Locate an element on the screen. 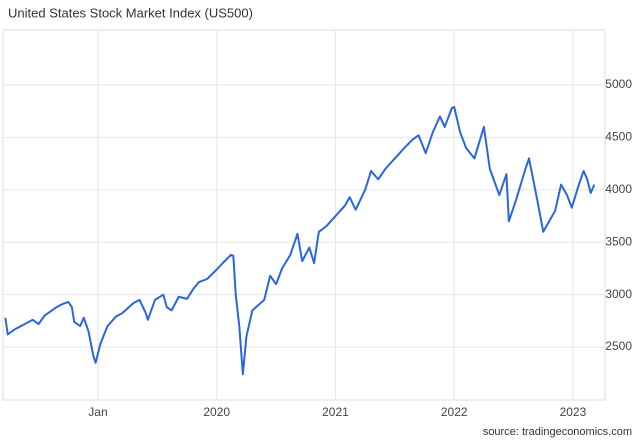  y-tick-label: 2500 is located at coordinates (618, 346).